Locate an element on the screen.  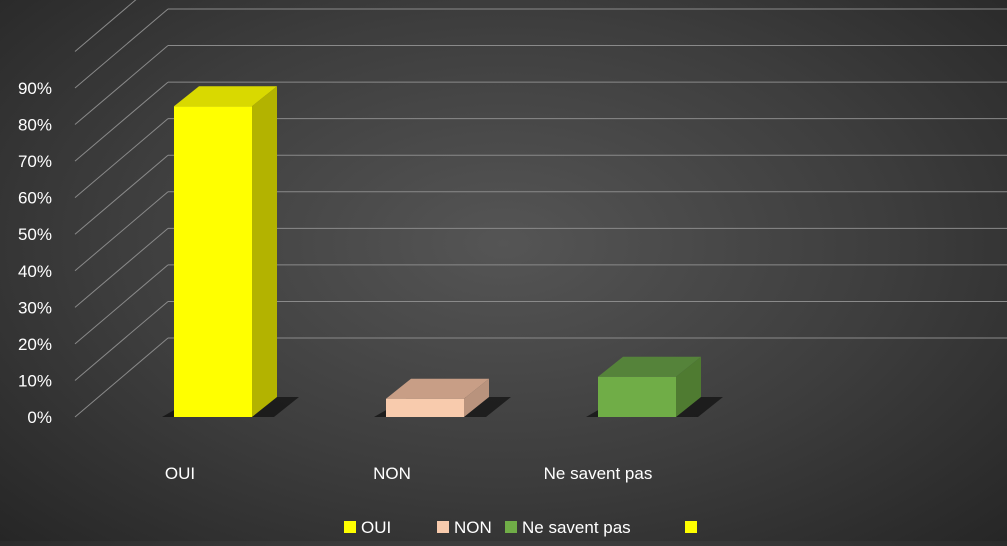
bar-oui is located at coordinates (213, 262).